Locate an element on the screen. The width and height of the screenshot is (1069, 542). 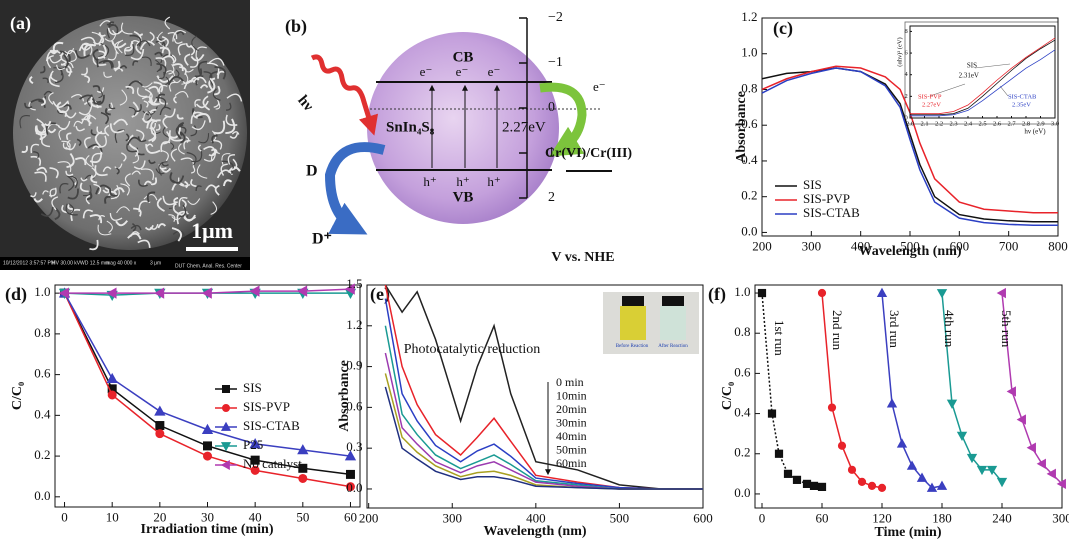
vb-label: VB is located at coordinates (463, 197).